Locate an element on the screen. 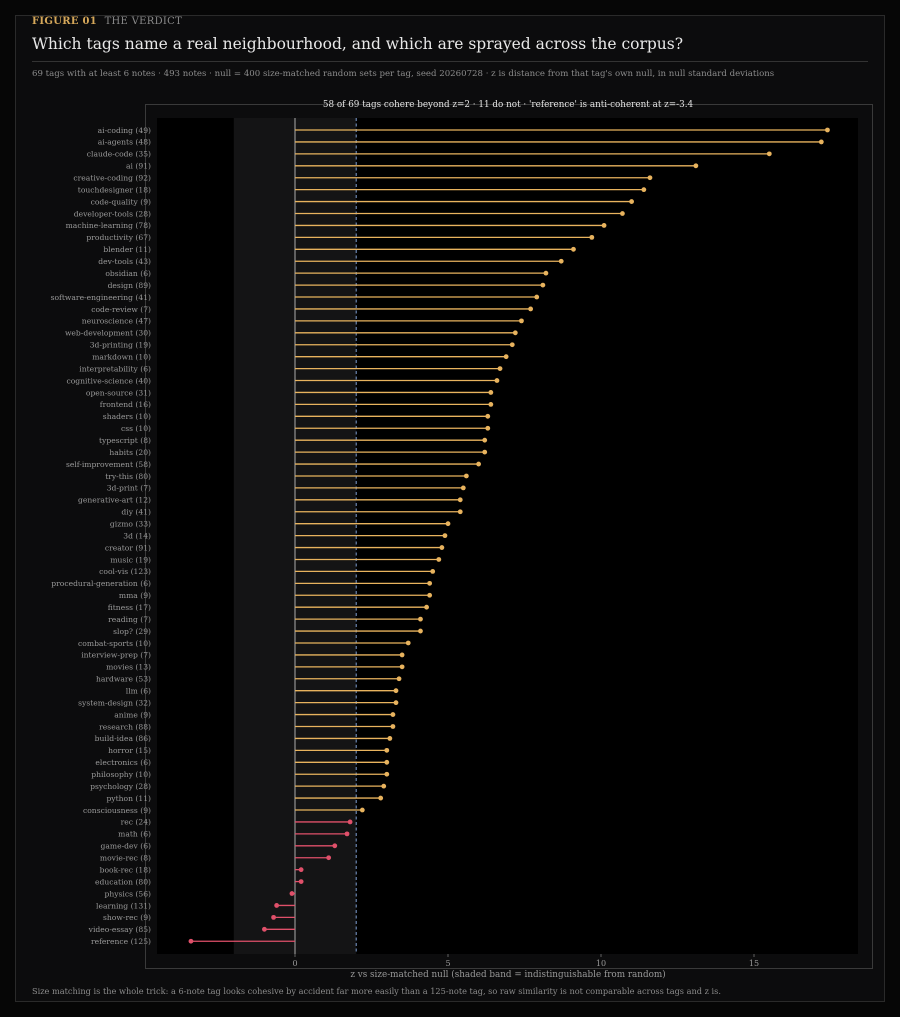 This screenshot has height=1017, width=900. category-label: interpretability (6) is located at coordinates (115, 368).